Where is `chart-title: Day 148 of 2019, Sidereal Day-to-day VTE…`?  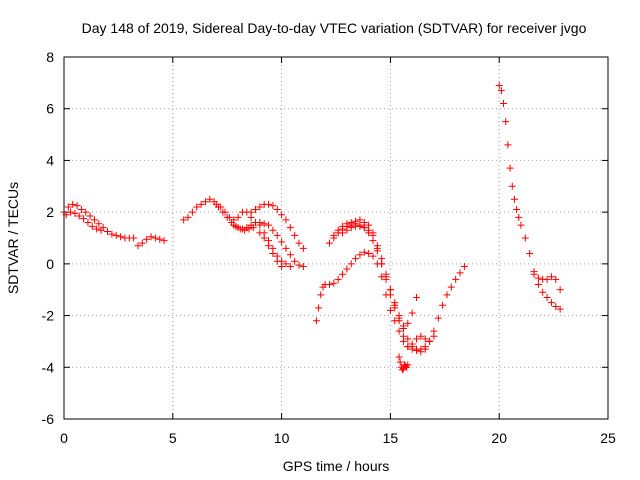
chart-title: Day 148 of 2019, Sidereal Day-to-day VTE… is located at coordinates (334, 28).